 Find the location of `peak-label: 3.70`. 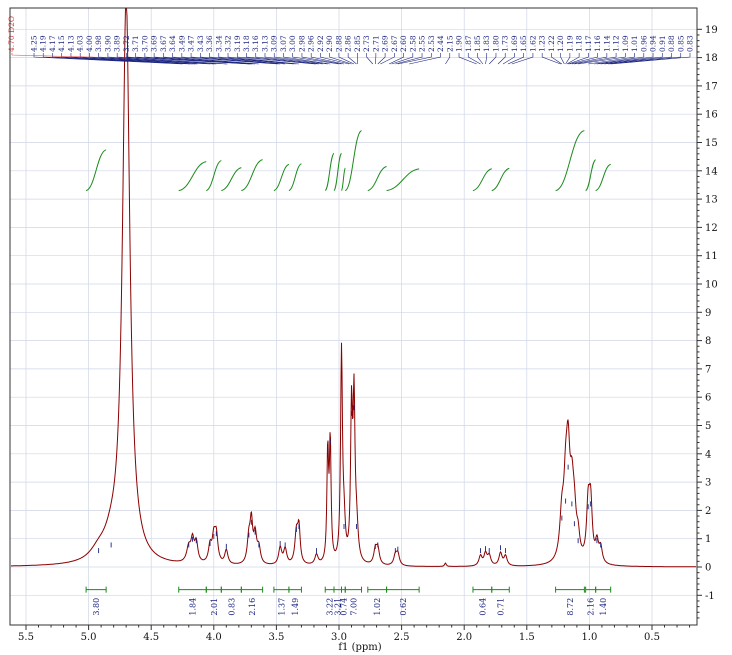

peak-label: 3.70 is located at coordinates (144, 43).